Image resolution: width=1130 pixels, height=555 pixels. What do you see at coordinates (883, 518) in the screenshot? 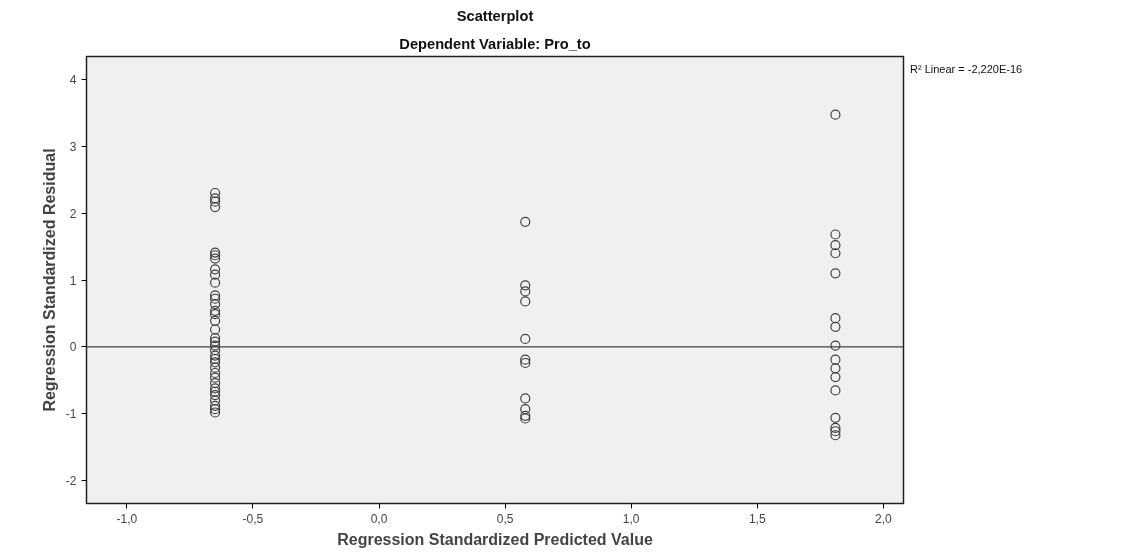
I see `x-tick-label: 2,0` at bounding box center [883, 518].